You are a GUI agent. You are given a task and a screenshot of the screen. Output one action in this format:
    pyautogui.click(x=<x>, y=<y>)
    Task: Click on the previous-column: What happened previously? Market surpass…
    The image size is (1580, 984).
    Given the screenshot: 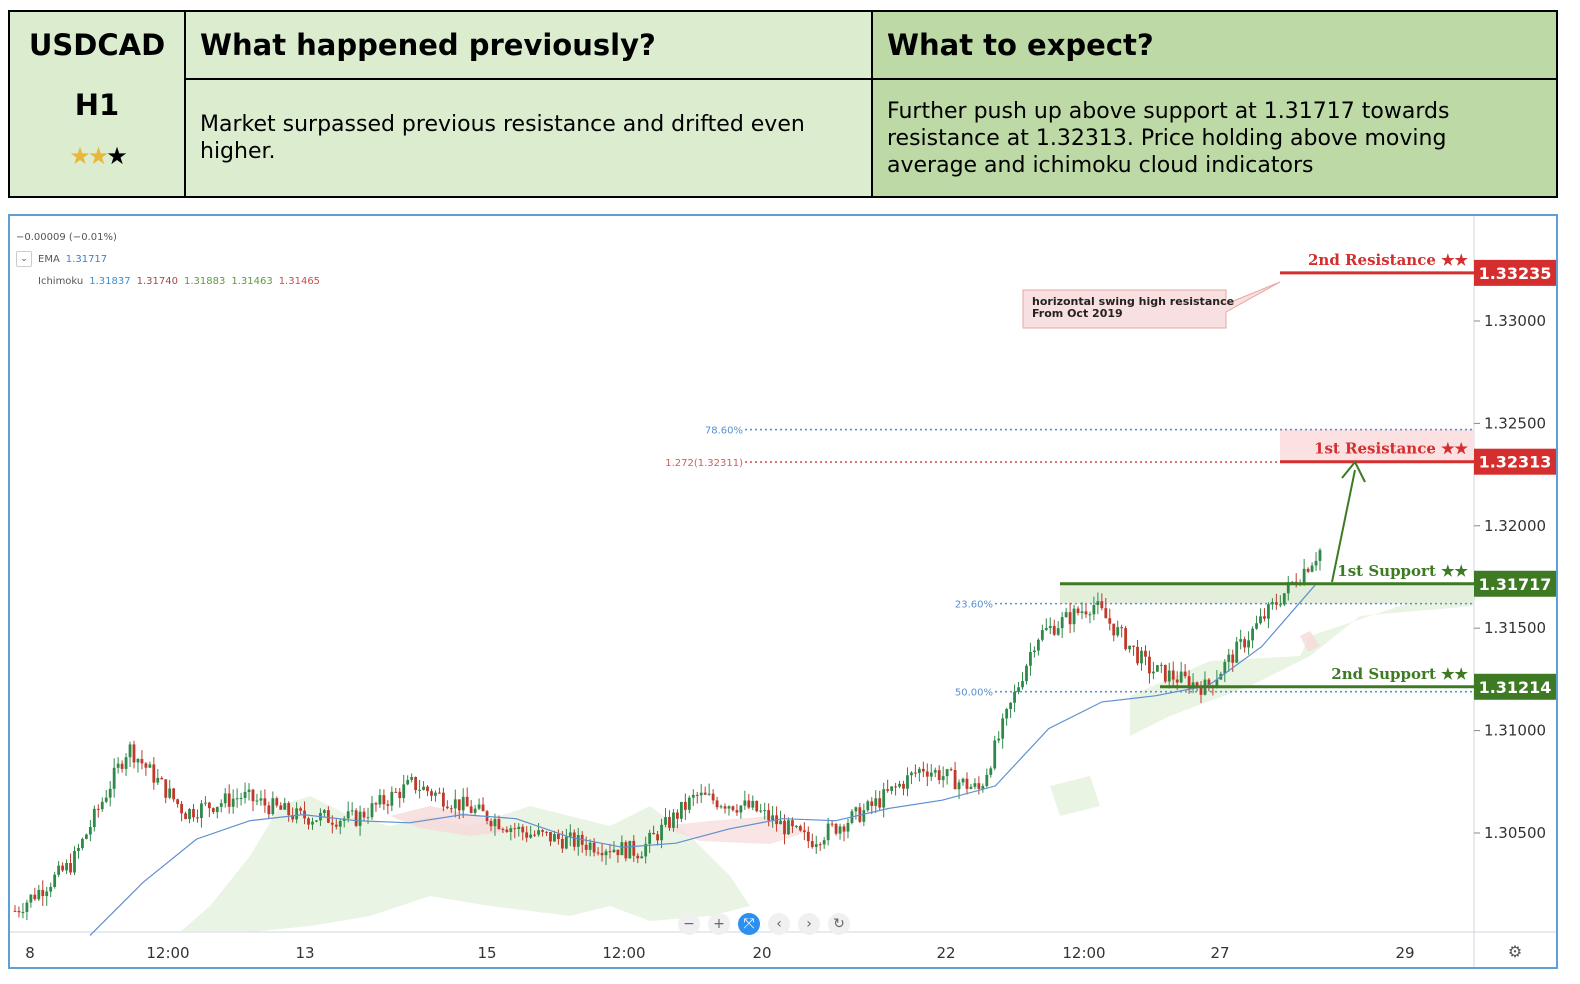 What is the action you would take?
    pyautogui.click(x=529, y=104)
    